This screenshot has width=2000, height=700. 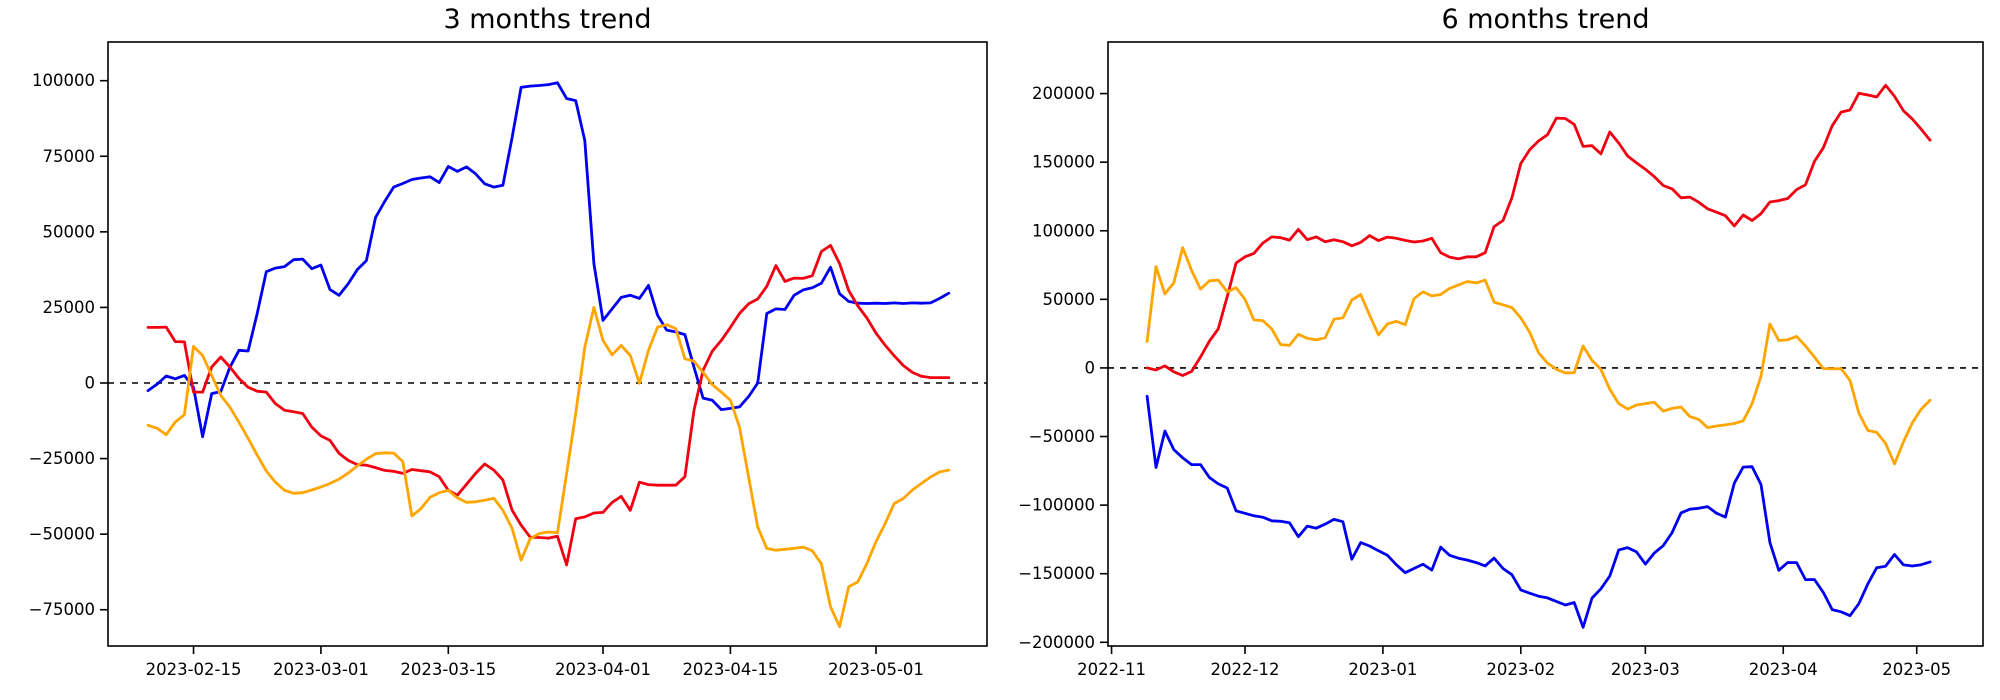 What do you see at coordinates (1063, 93) in the screenshot?
I see `y-tick-label: 200000` at bounding box center [1063, 93].